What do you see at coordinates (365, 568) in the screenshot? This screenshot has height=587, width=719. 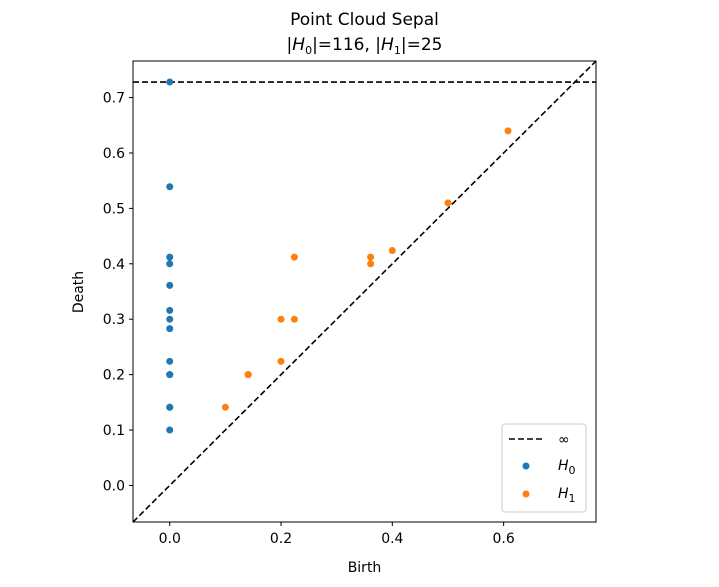 I see `x-axis-label: Birth` at bounding box center [365, 568].